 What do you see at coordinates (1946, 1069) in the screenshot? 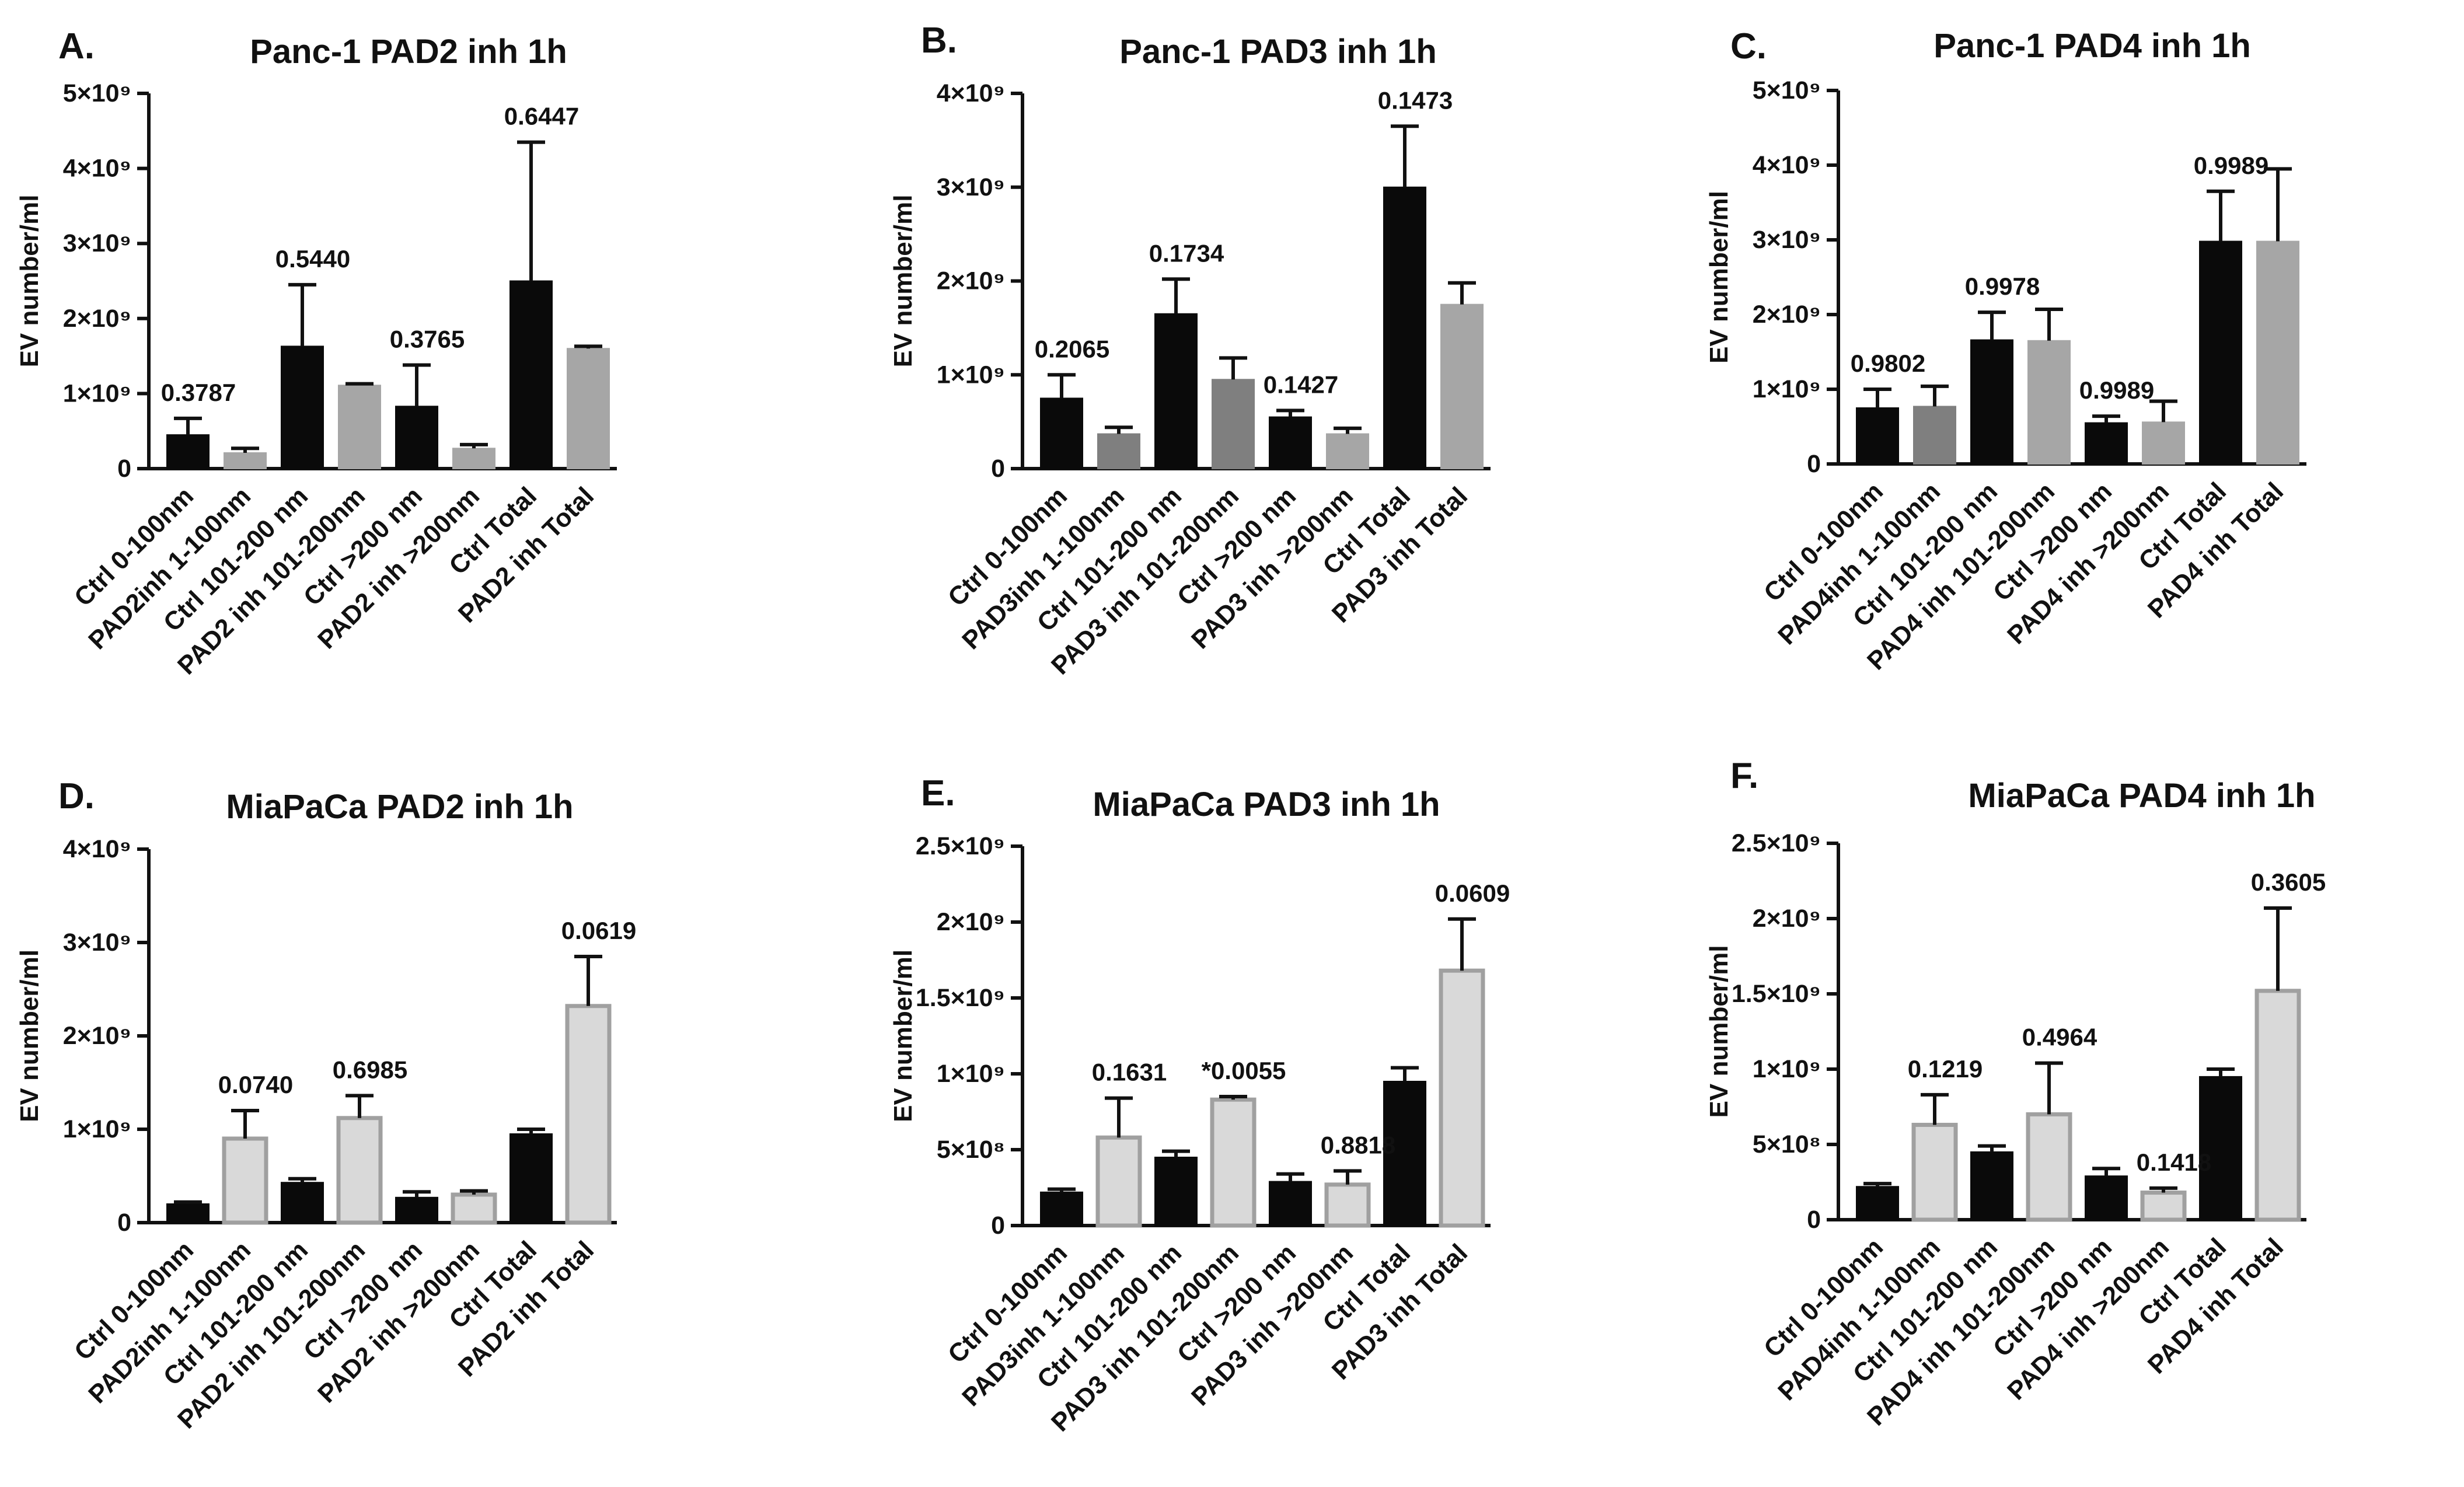
I see `p-value-label: 0.1219` at bounding box center [1946, 1069].